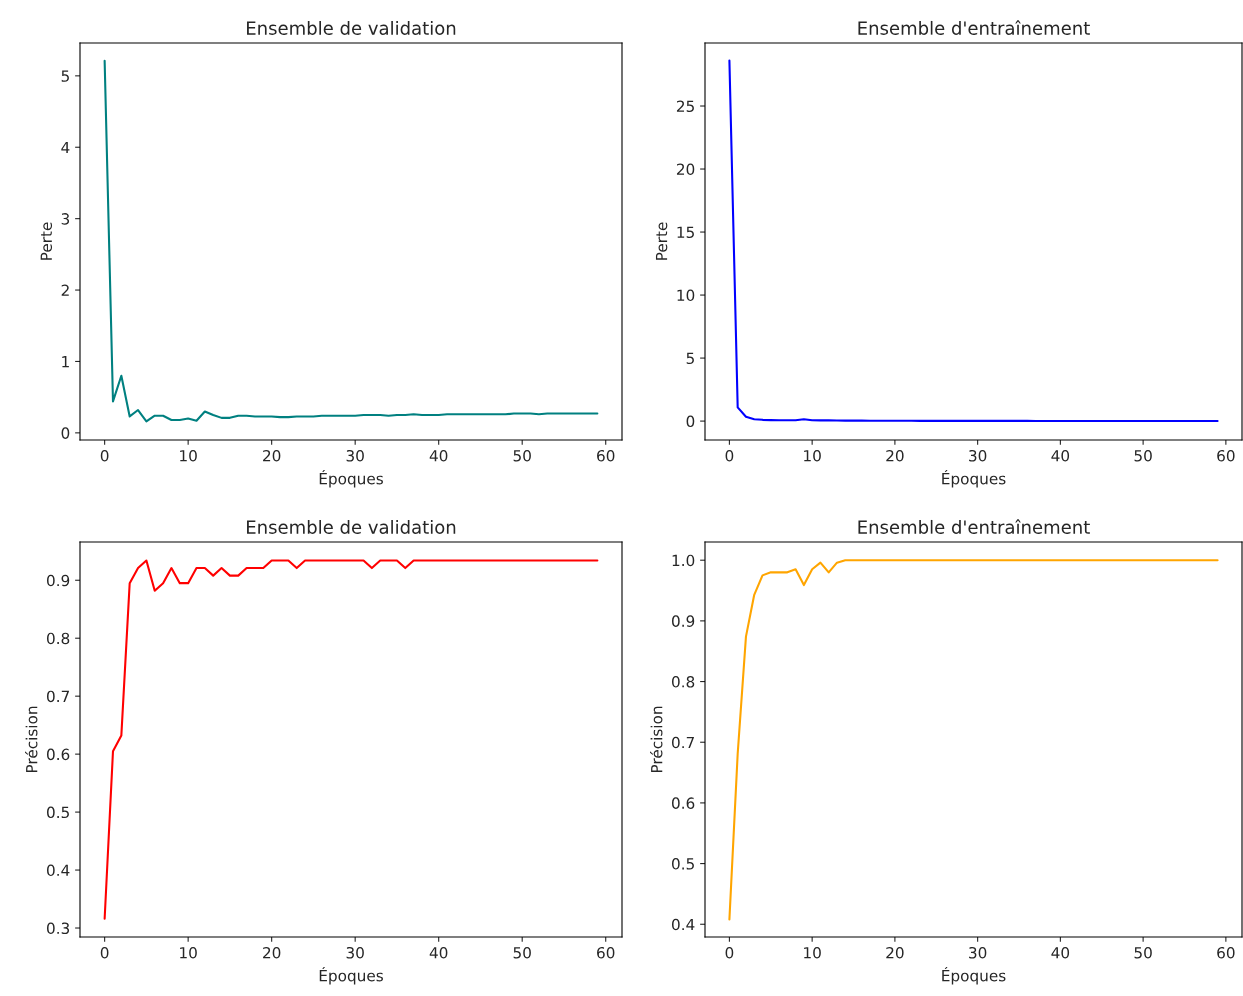  Describe the element at coordinates (685, 106) in the screenshot. I see `y-tick-label: 25` at that location.